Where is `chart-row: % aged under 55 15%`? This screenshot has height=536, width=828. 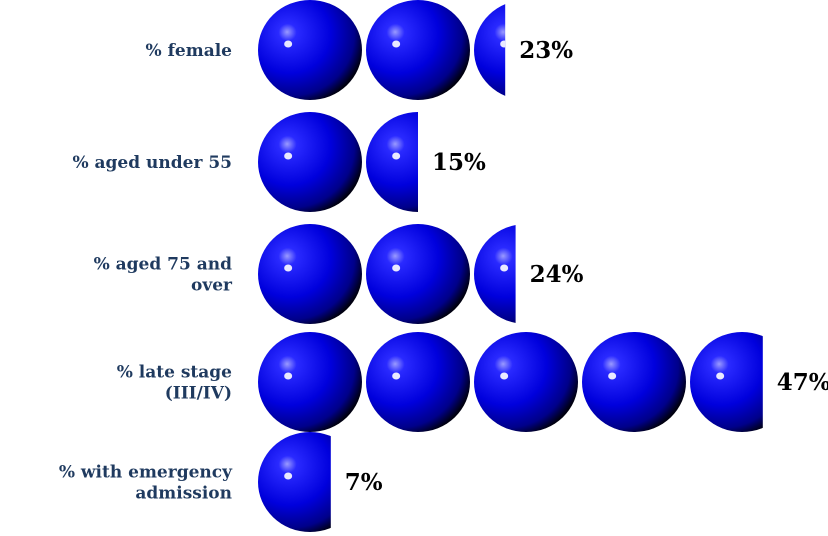
chart-row: % aged under 55 15% is located at coordinates (279, 162).